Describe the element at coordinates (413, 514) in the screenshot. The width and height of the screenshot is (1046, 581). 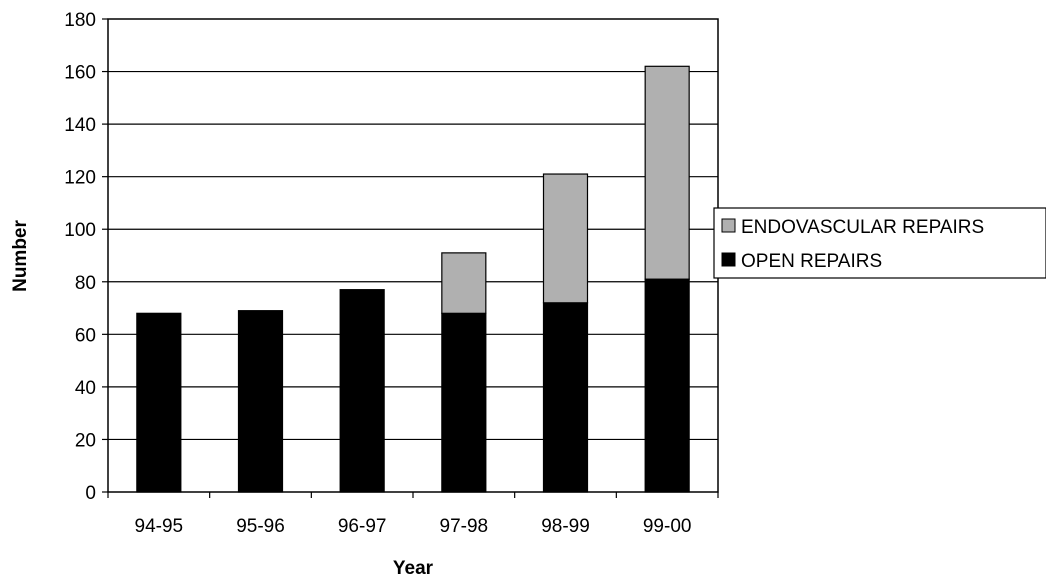
I see `x-axis: 94-95 95-96 96-97 97-98 98-99 99-00` at that location.